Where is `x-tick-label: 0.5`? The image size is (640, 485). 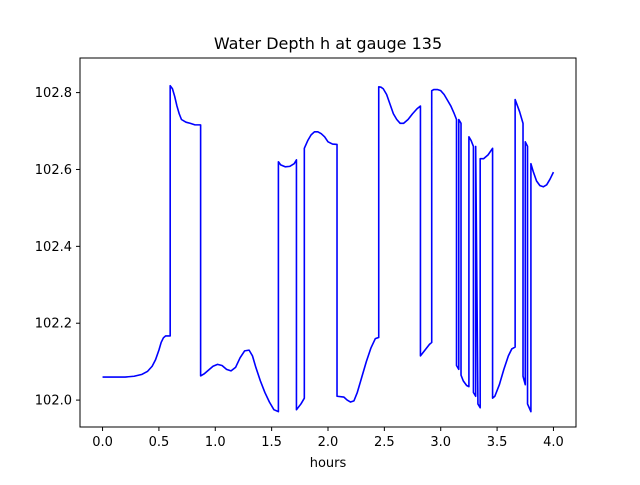 x-tick-label: 0.5 is located at coordinates (159, 442).